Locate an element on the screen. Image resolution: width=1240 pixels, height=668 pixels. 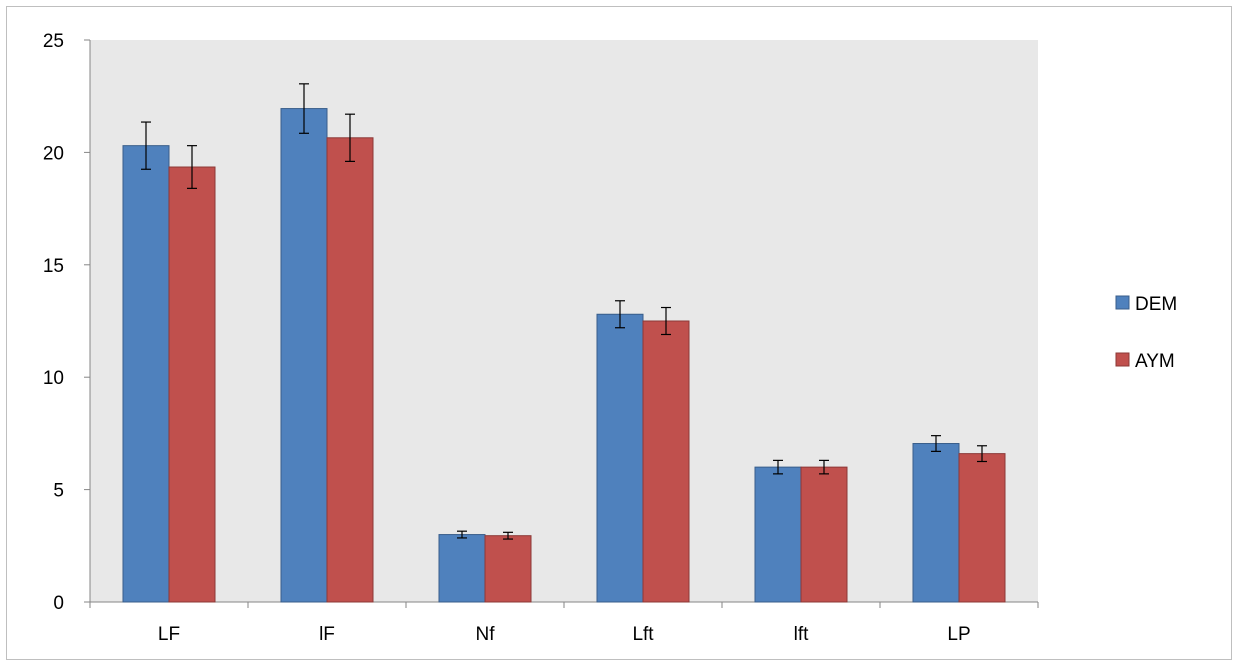
y-tick-label: 15 is located at coordinates (53, 266).